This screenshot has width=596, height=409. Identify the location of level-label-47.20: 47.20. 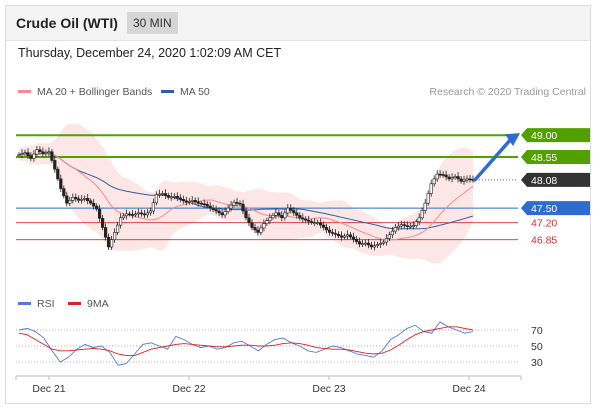
(544, 224).